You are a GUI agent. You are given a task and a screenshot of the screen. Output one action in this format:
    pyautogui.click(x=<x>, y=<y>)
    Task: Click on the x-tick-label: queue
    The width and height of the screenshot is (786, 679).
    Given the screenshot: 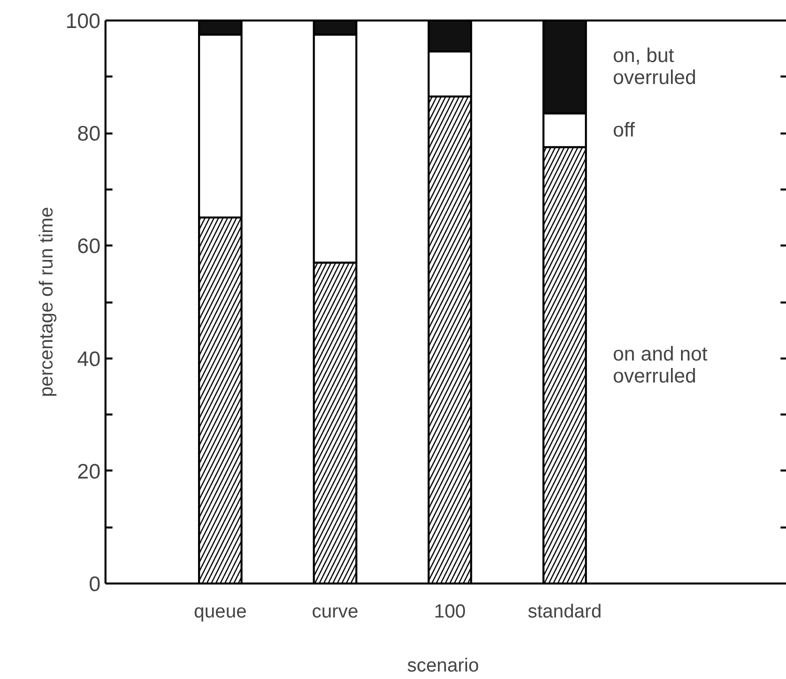 What is the action you would take?
    pyautogui.click(x=220, y=612)
    